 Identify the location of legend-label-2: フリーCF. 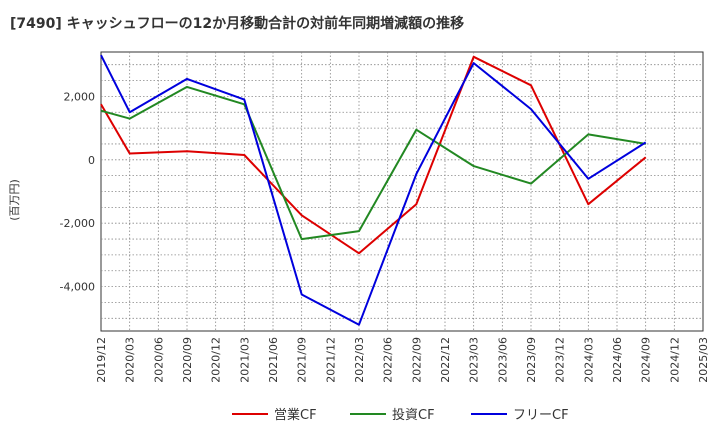
(541, 415).